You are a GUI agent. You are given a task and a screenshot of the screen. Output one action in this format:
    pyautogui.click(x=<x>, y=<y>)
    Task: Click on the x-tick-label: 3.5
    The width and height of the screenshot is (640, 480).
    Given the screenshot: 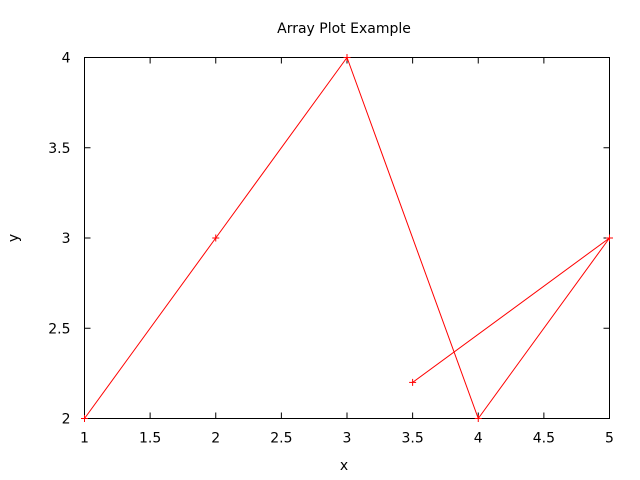 What is the action you would take?
    pyautogui.click(x=412, y=439)
    